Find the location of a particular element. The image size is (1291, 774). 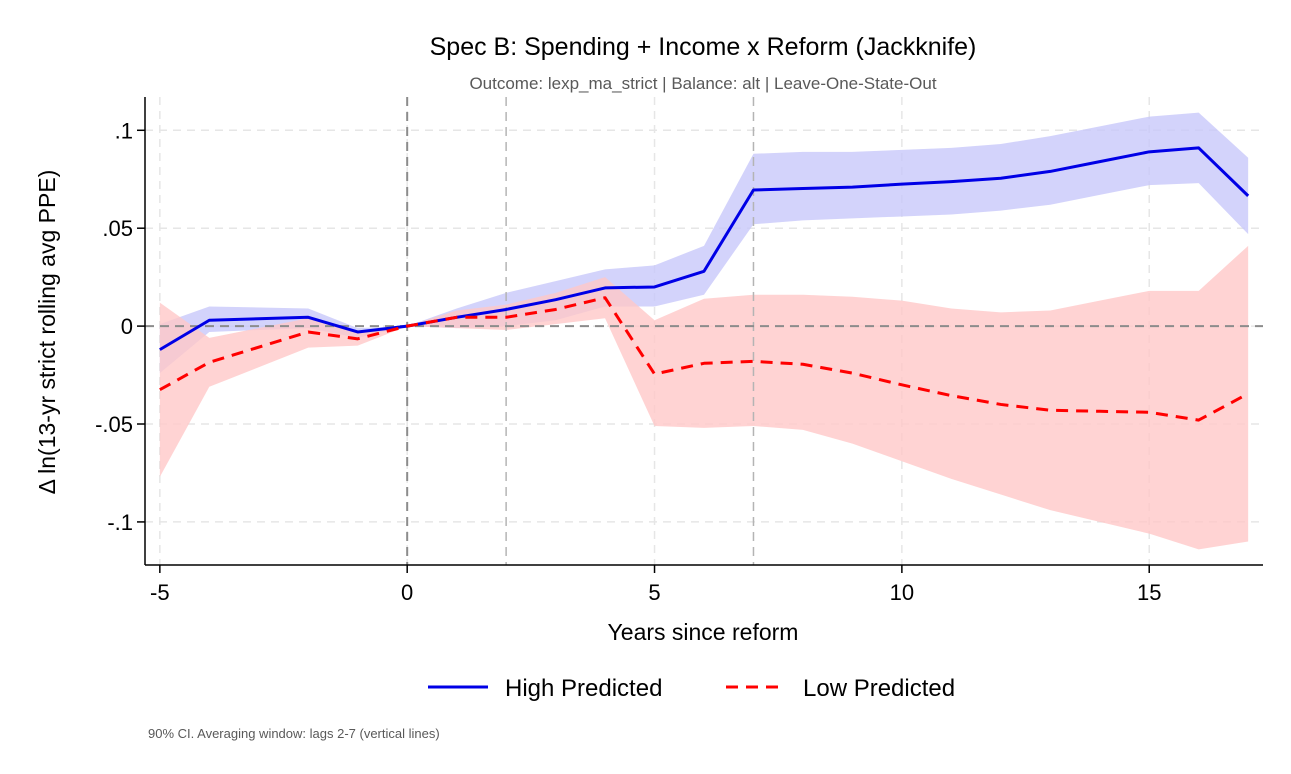

x-tick-label-4: 15 is located at coordinates (1149, 592).